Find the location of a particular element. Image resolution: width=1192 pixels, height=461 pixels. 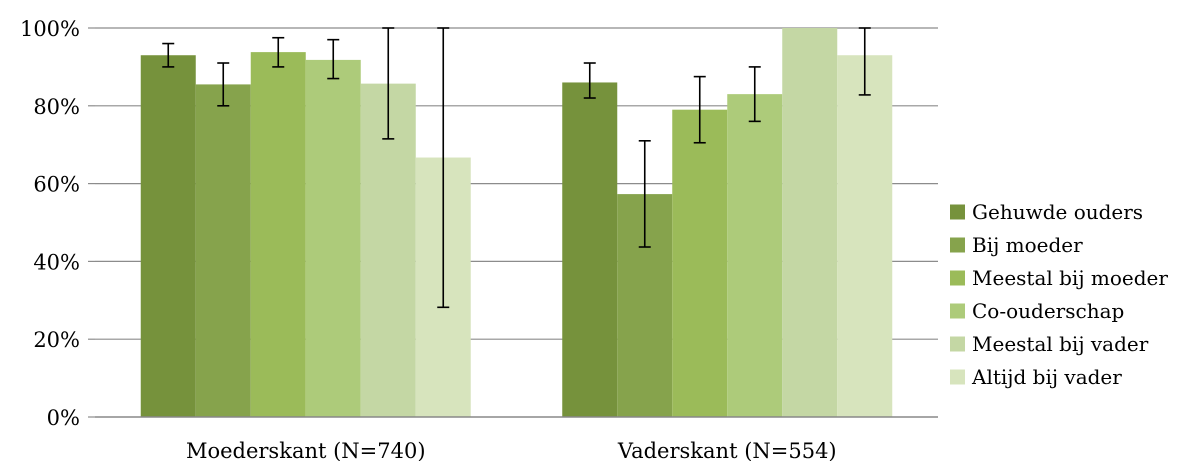

y-tick-label: 40% is located at coordinates (56, 262).